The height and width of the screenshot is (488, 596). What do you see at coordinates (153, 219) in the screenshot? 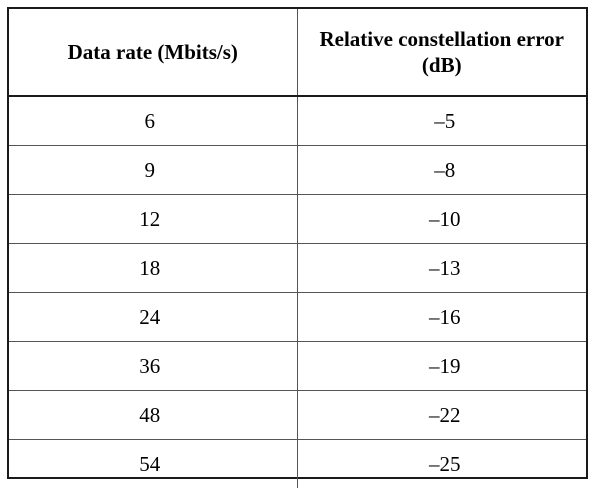
I see `data-rate-cell: 12` at bounding box center [153, 219].